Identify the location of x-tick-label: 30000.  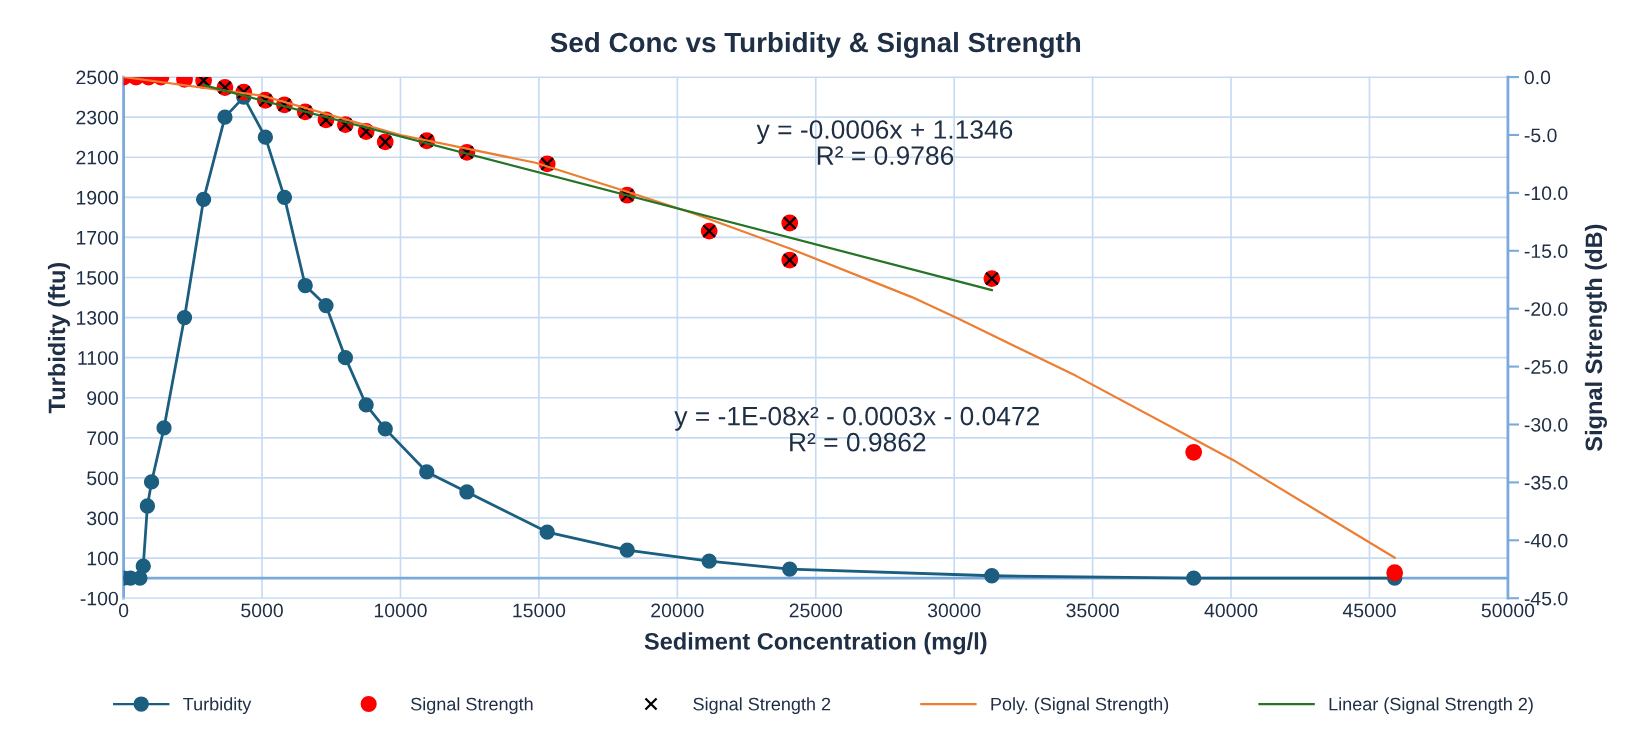
(954, 610).